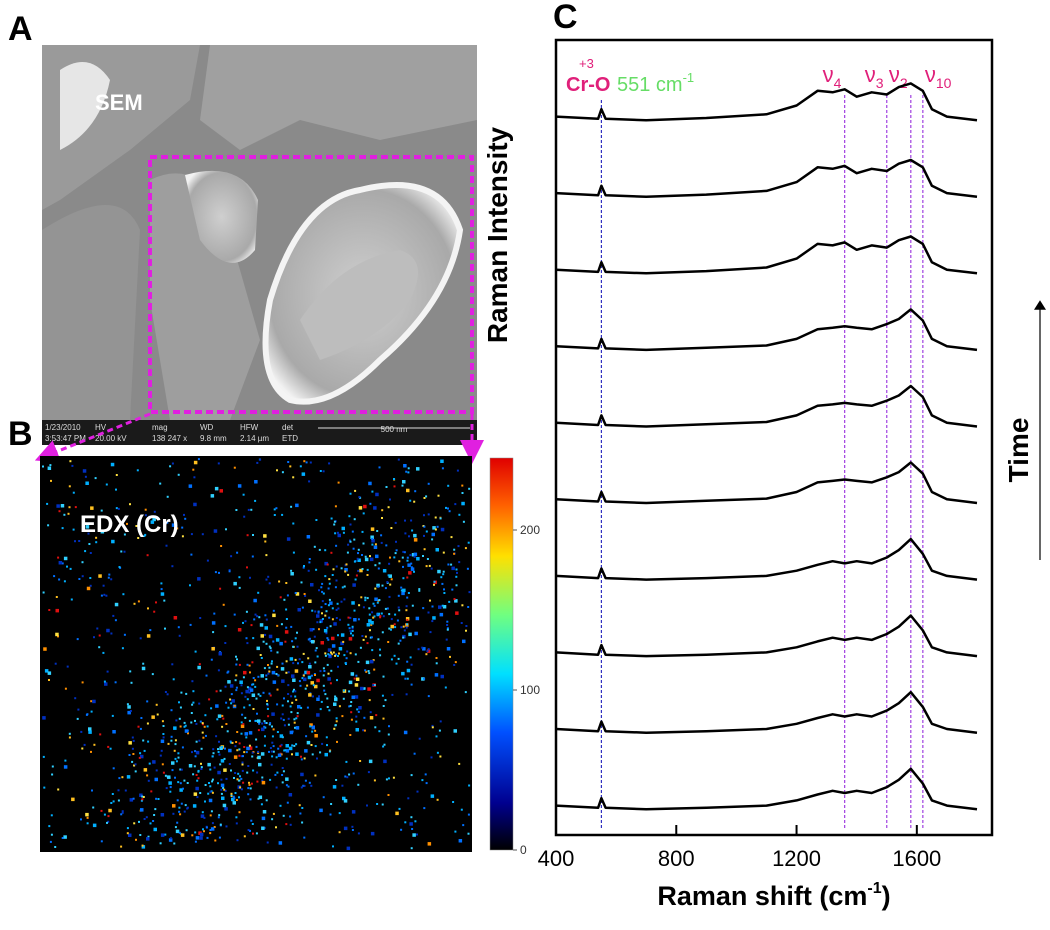  I want to click on info-text: 2.14 µm, so click(254, 438).